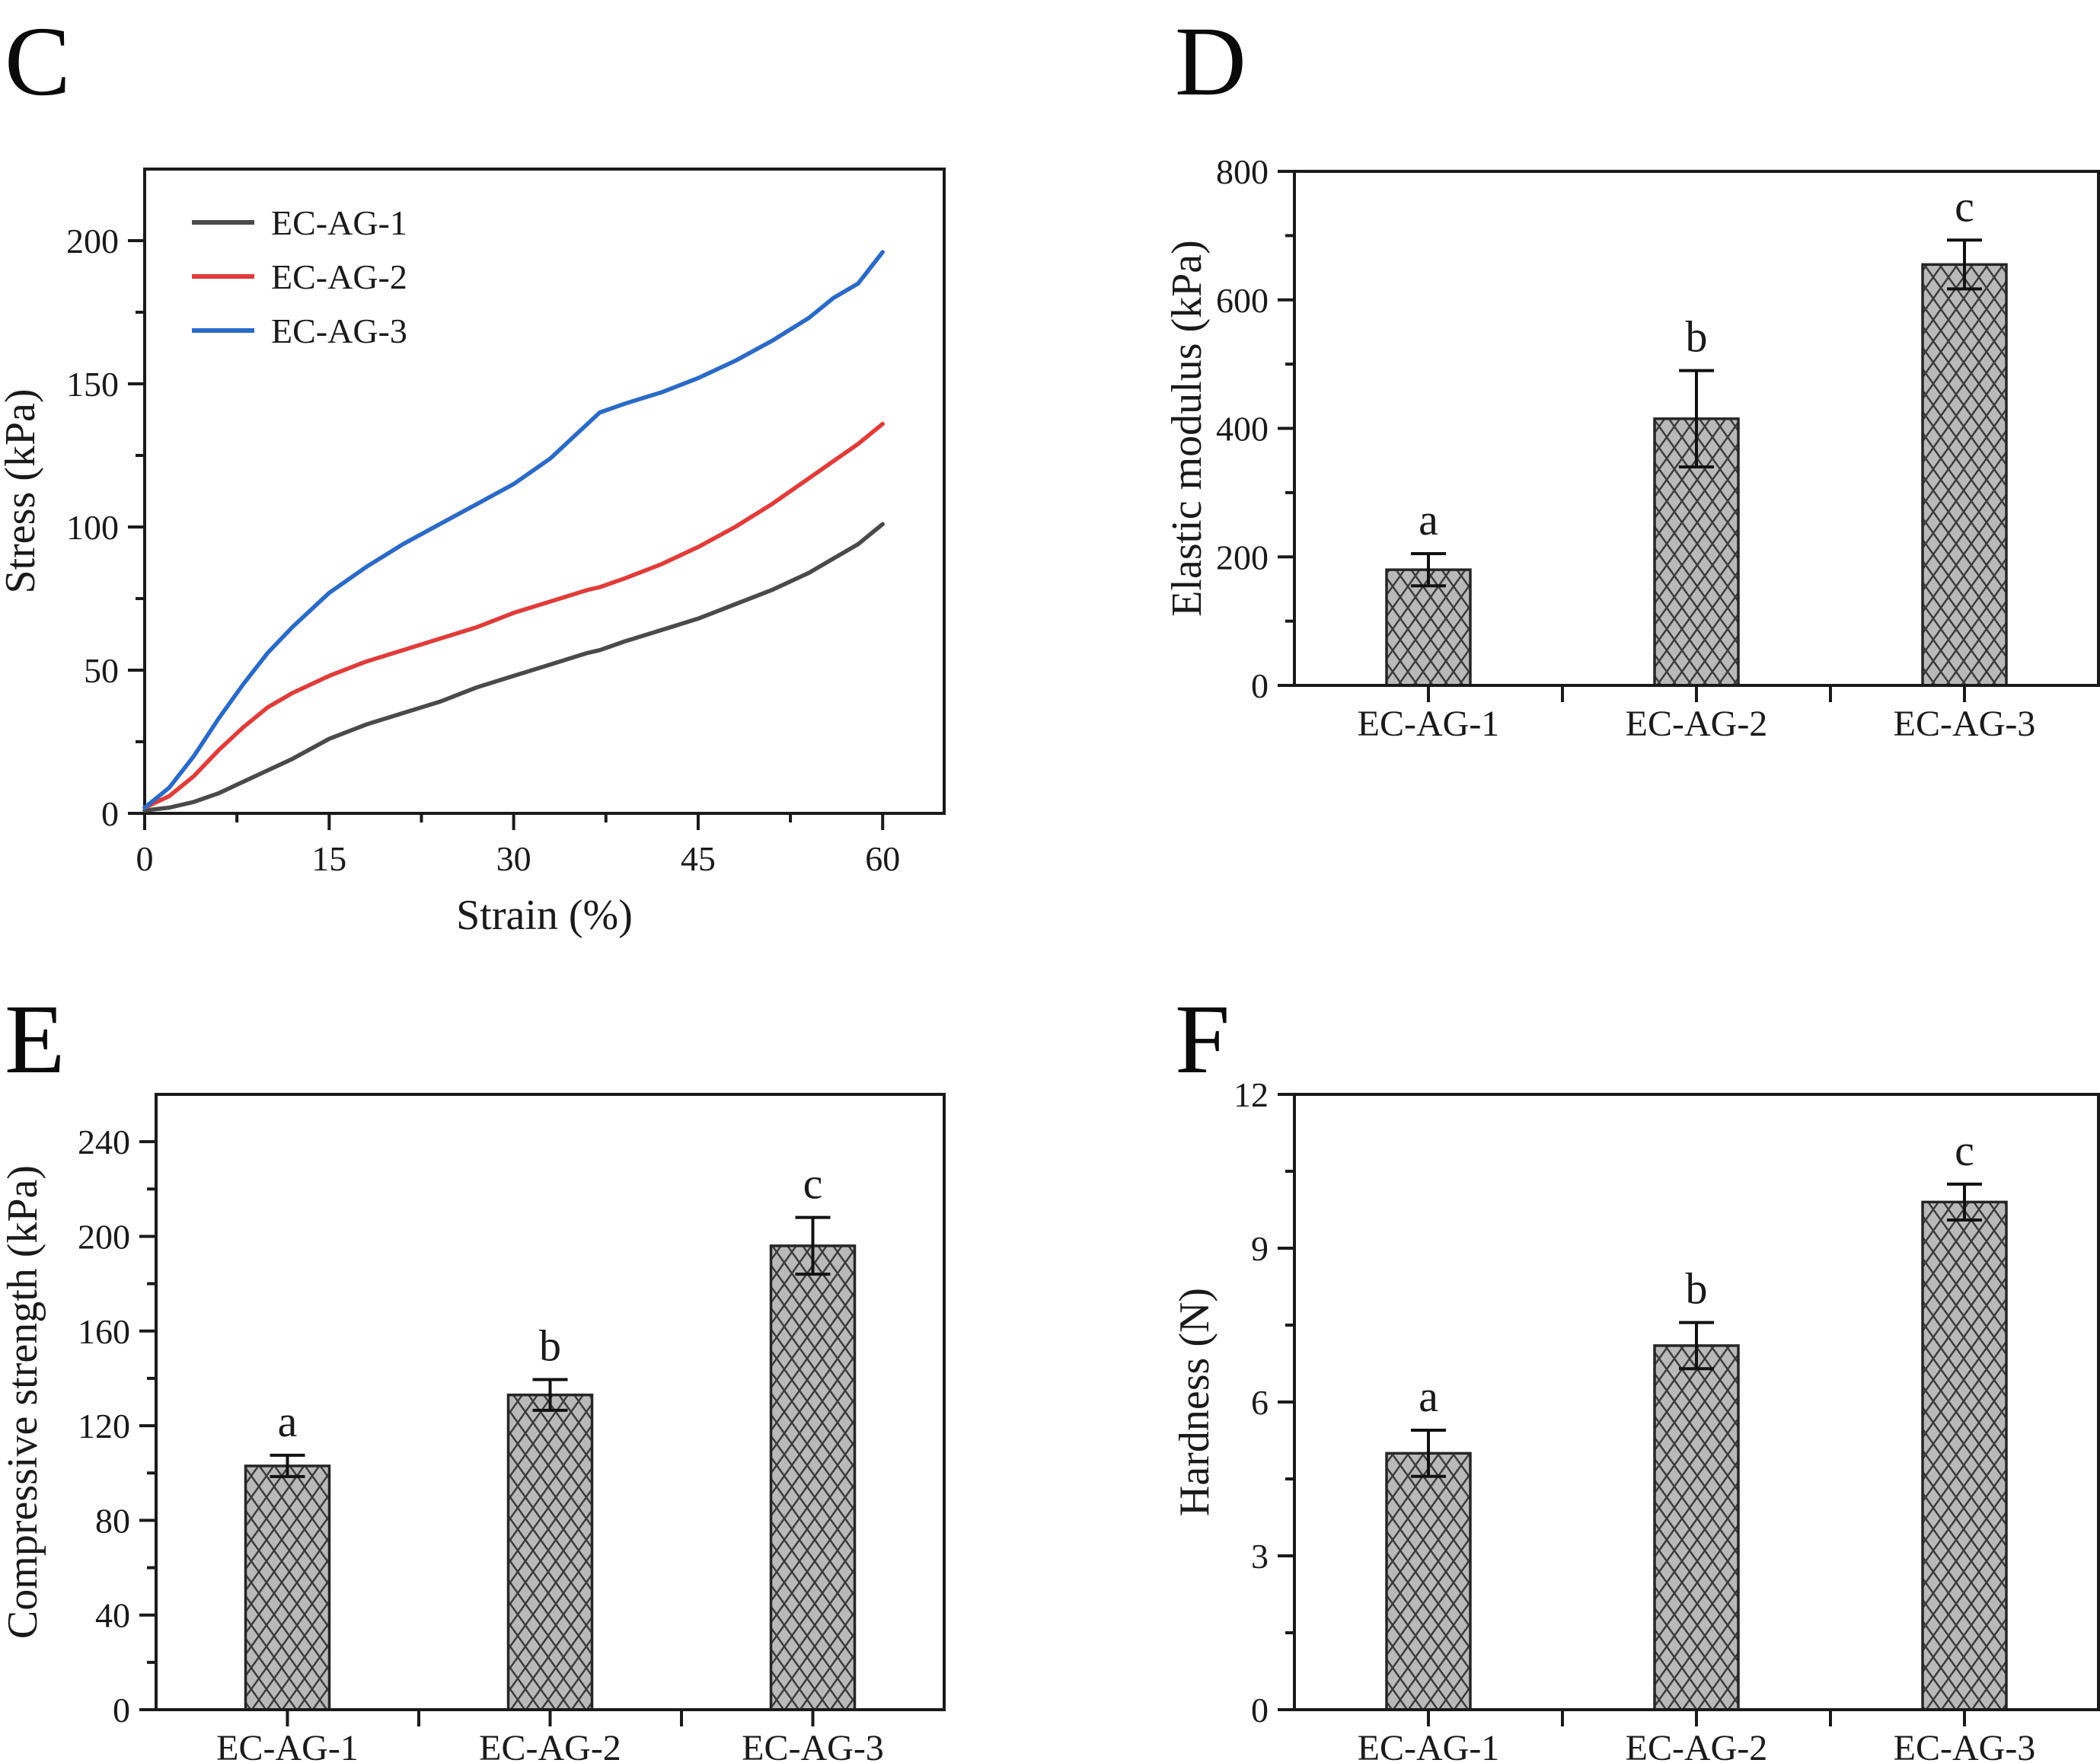  What do you see at coordinates (1210, 62) in the screenshot?
I see `panel-letter-d: D` at bounding box center [1210, 62].